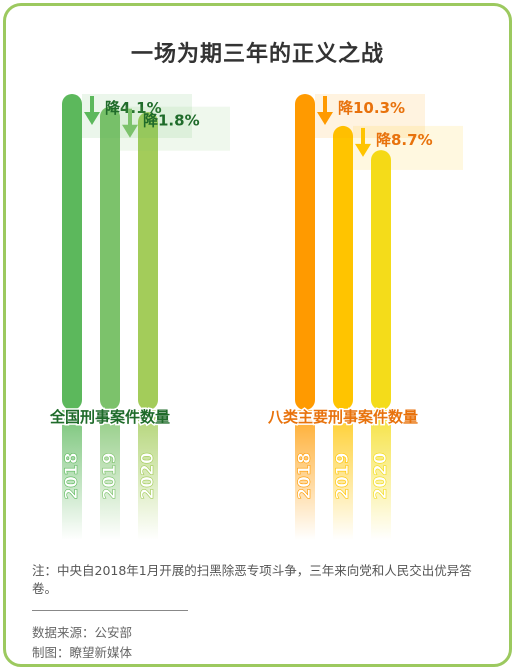 The image size is (515, 670). I want to click on series-title: 八类主要刑事案件数量, so click(342, 417).